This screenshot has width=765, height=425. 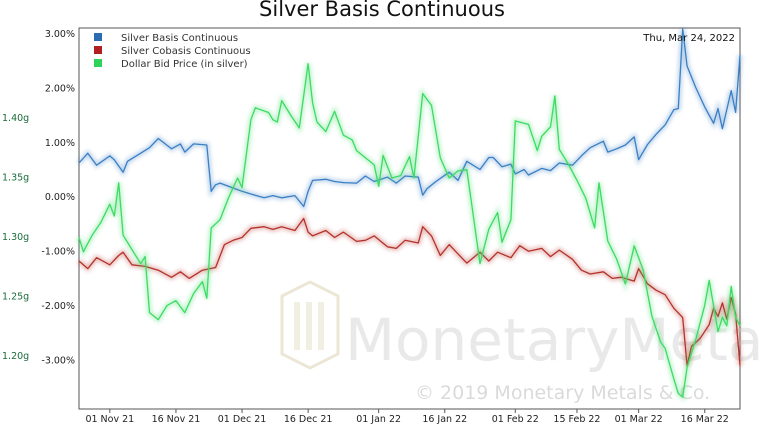 I want to click on left-tick-label: -1.00%, so click(x=58, y=252).